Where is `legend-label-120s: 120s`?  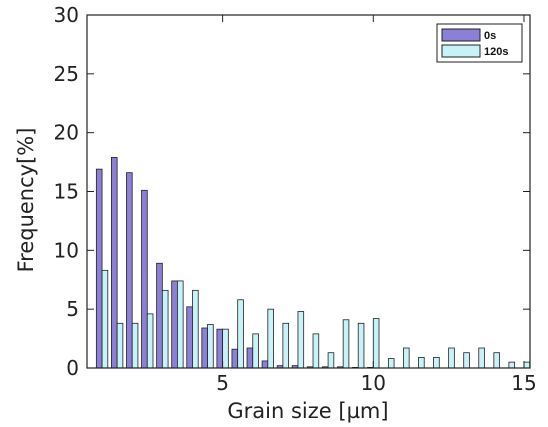
legend-label-120s: 120s is located at coordinates (496, 52).